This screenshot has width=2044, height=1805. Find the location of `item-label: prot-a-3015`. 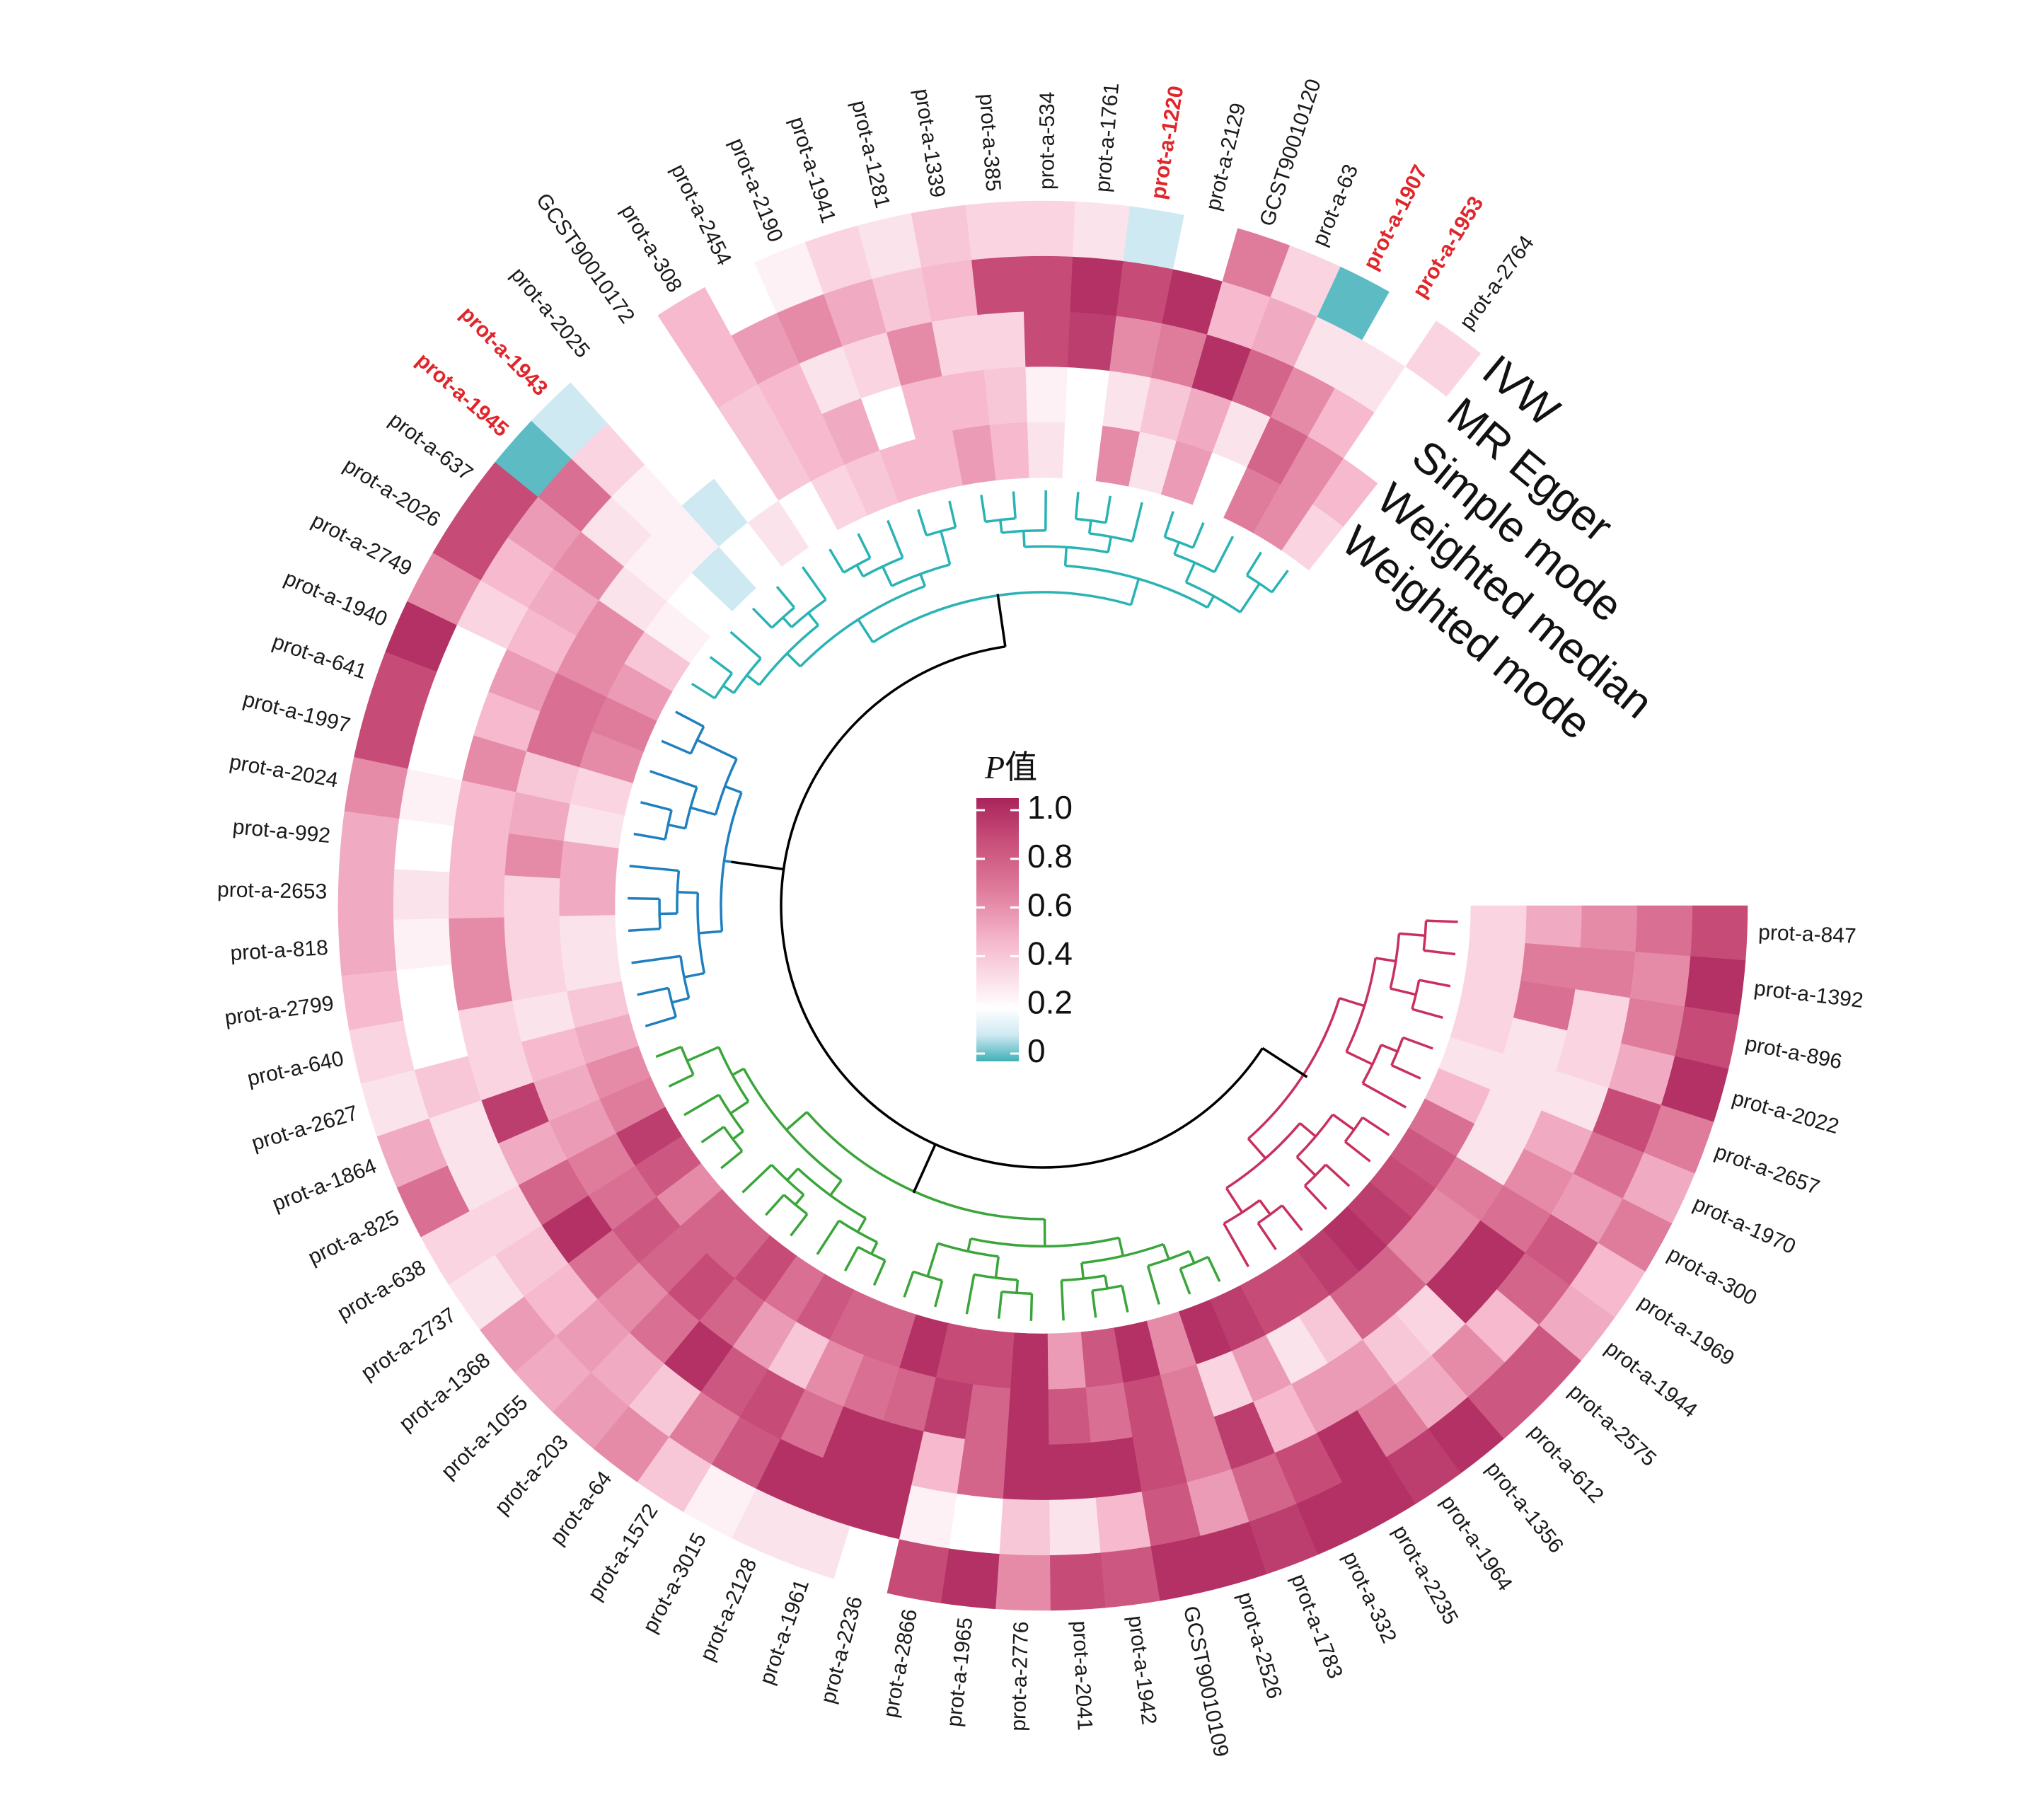

item-label: prot-a-3015 is located at coordinates (674, 1583).